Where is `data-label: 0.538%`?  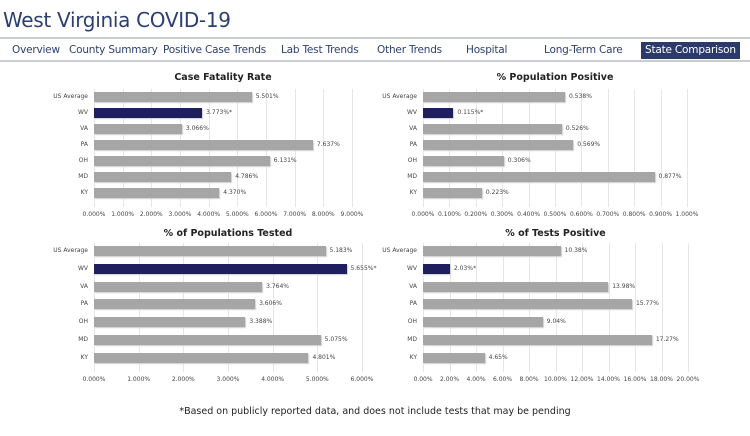 data-label: 0.538% is located at coordinates (580, 96).